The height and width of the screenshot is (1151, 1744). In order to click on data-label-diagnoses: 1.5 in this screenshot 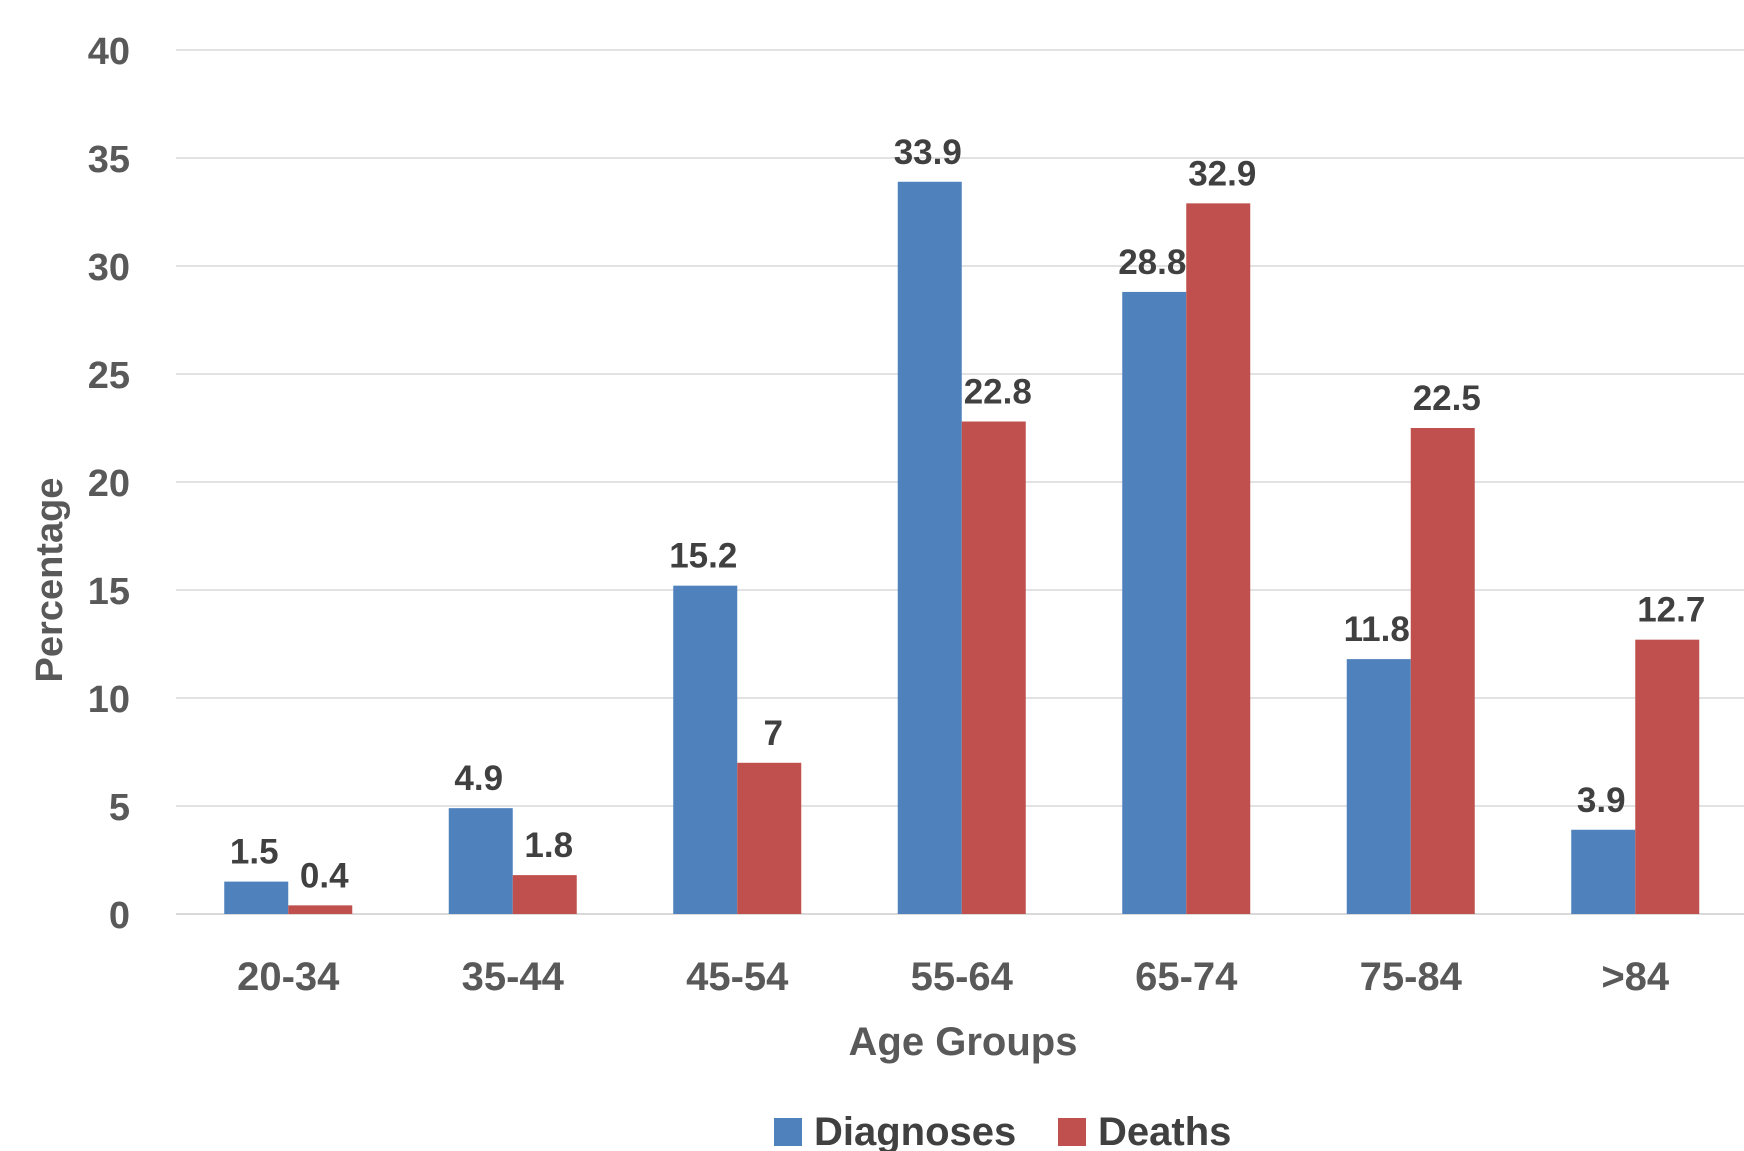, I will do `click(254, 852)`.